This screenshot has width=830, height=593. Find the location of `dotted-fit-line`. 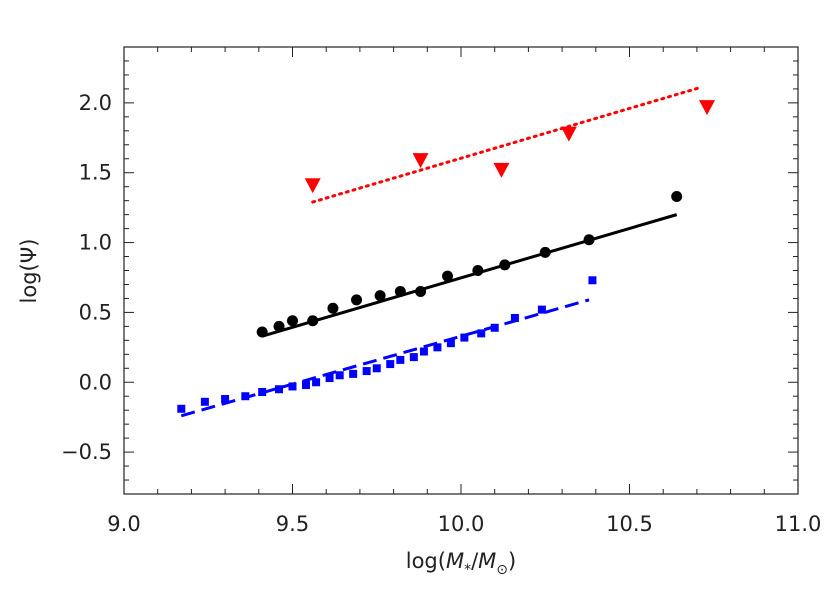

dotted-fit-line is located at coordinates (506, 145).